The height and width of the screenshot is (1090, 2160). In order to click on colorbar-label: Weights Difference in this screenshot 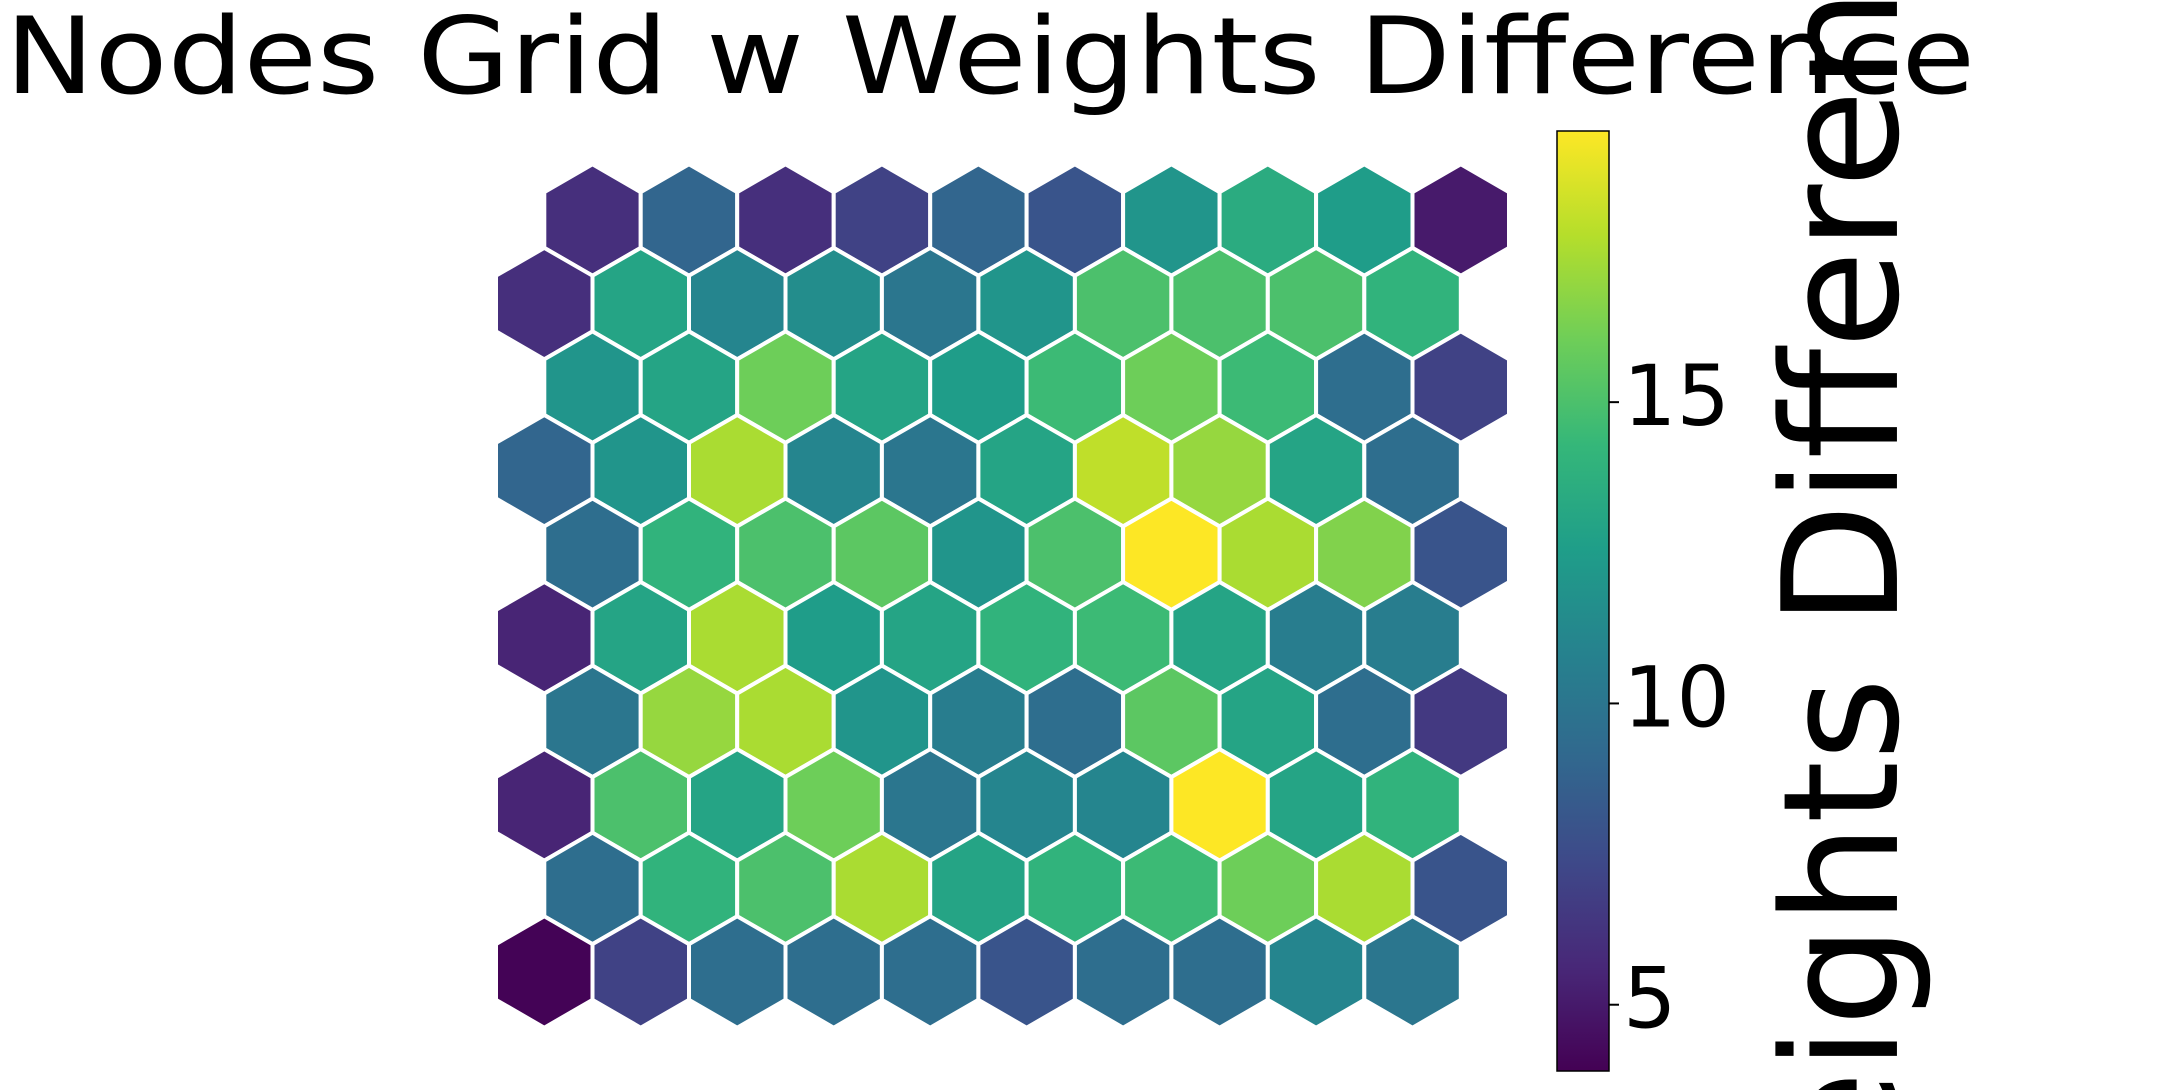, I will do `click(1841, 545)`.